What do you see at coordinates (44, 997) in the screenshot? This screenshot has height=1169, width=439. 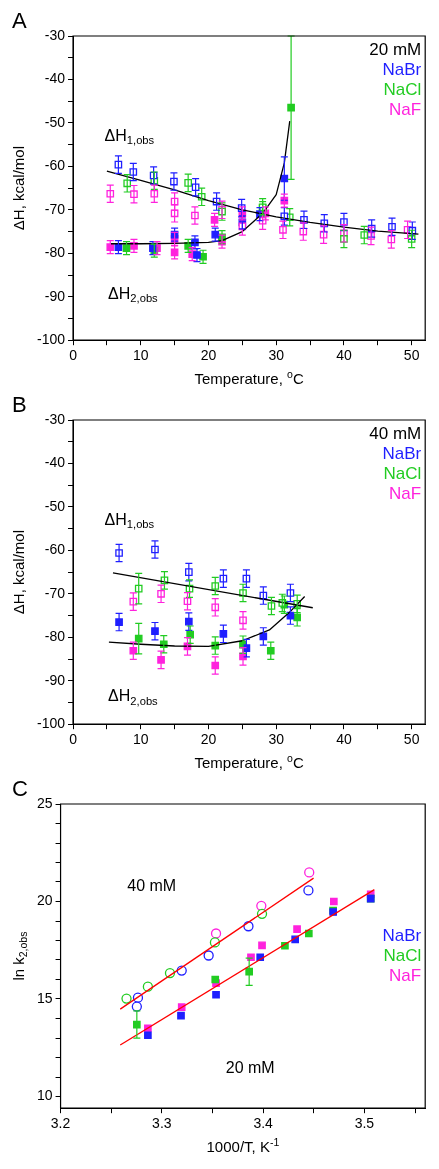 I see `y-tick-label: 15` at bounding box center [44, 997].